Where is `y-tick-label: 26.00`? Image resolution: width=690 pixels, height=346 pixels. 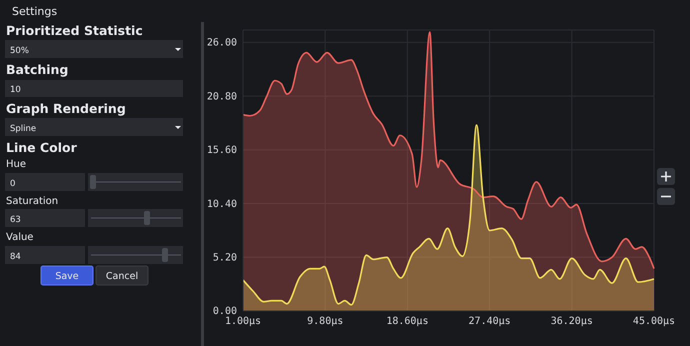 y-tick-label: 26.00 is located at coordinates (221, 43).